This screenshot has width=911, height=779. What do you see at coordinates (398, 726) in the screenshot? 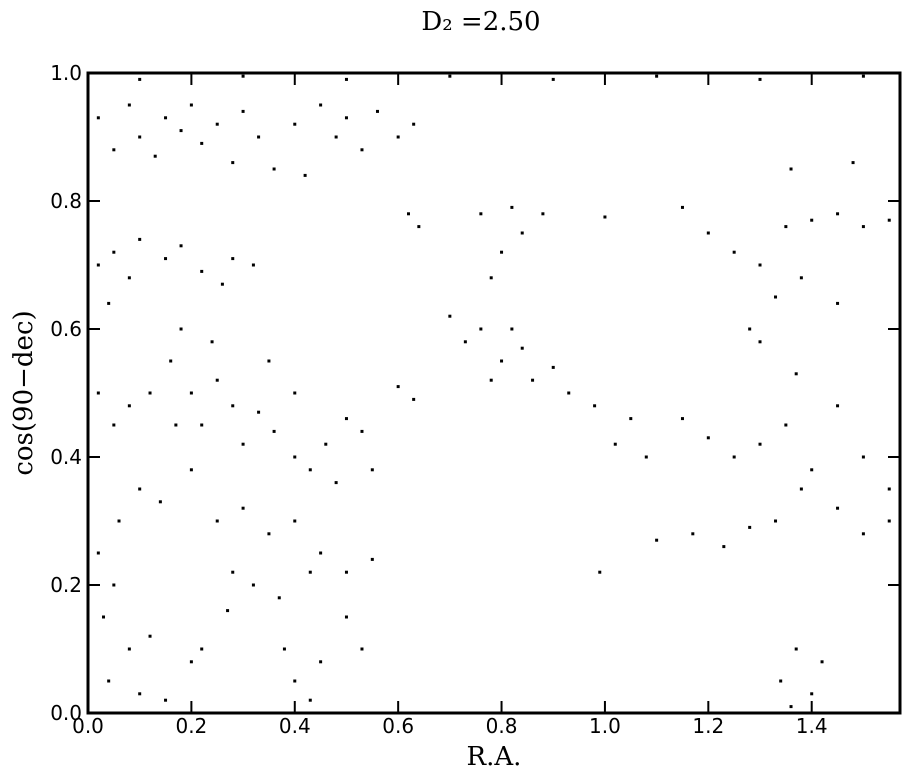
I see `x-tick-label: 0.6` at bounding box center [398, 726].